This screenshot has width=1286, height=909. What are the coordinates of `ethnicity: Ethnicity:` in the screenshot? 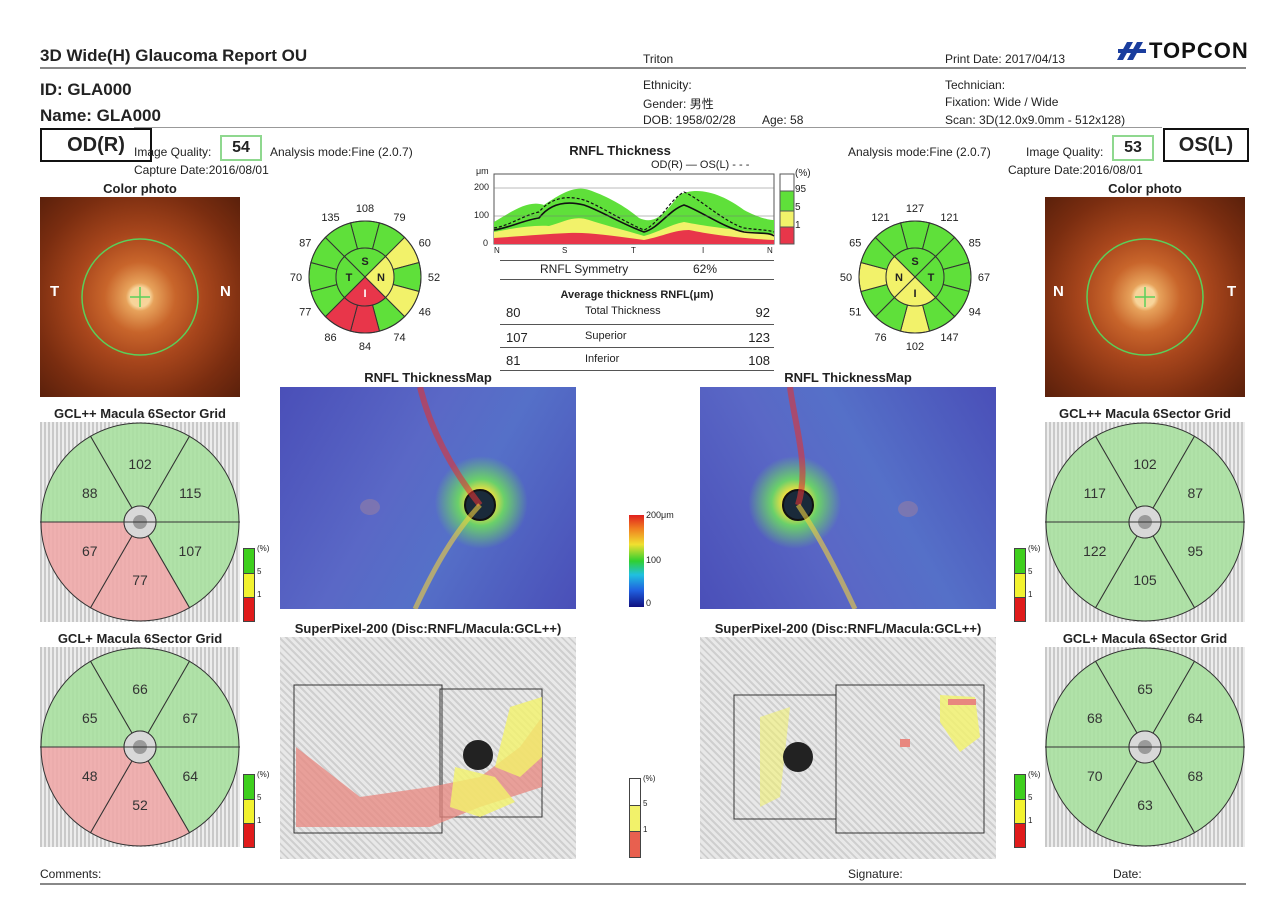 It's located at (667, 85).